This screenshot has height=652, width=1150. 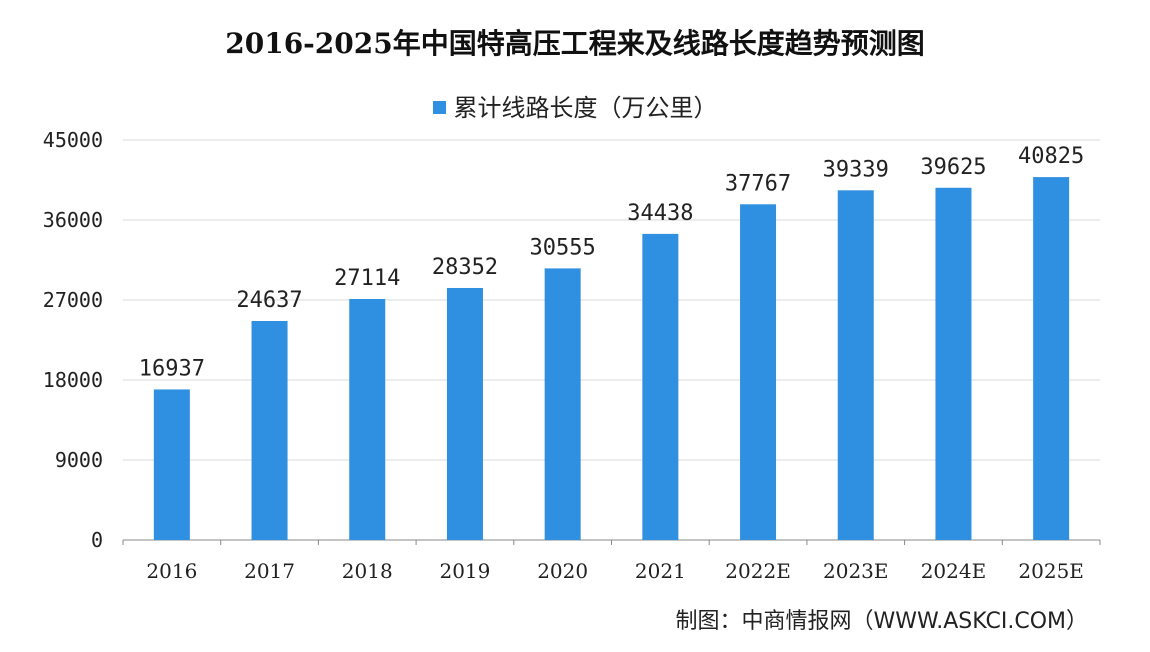 I want to click on bar-2020, so click(x=562, y=404).